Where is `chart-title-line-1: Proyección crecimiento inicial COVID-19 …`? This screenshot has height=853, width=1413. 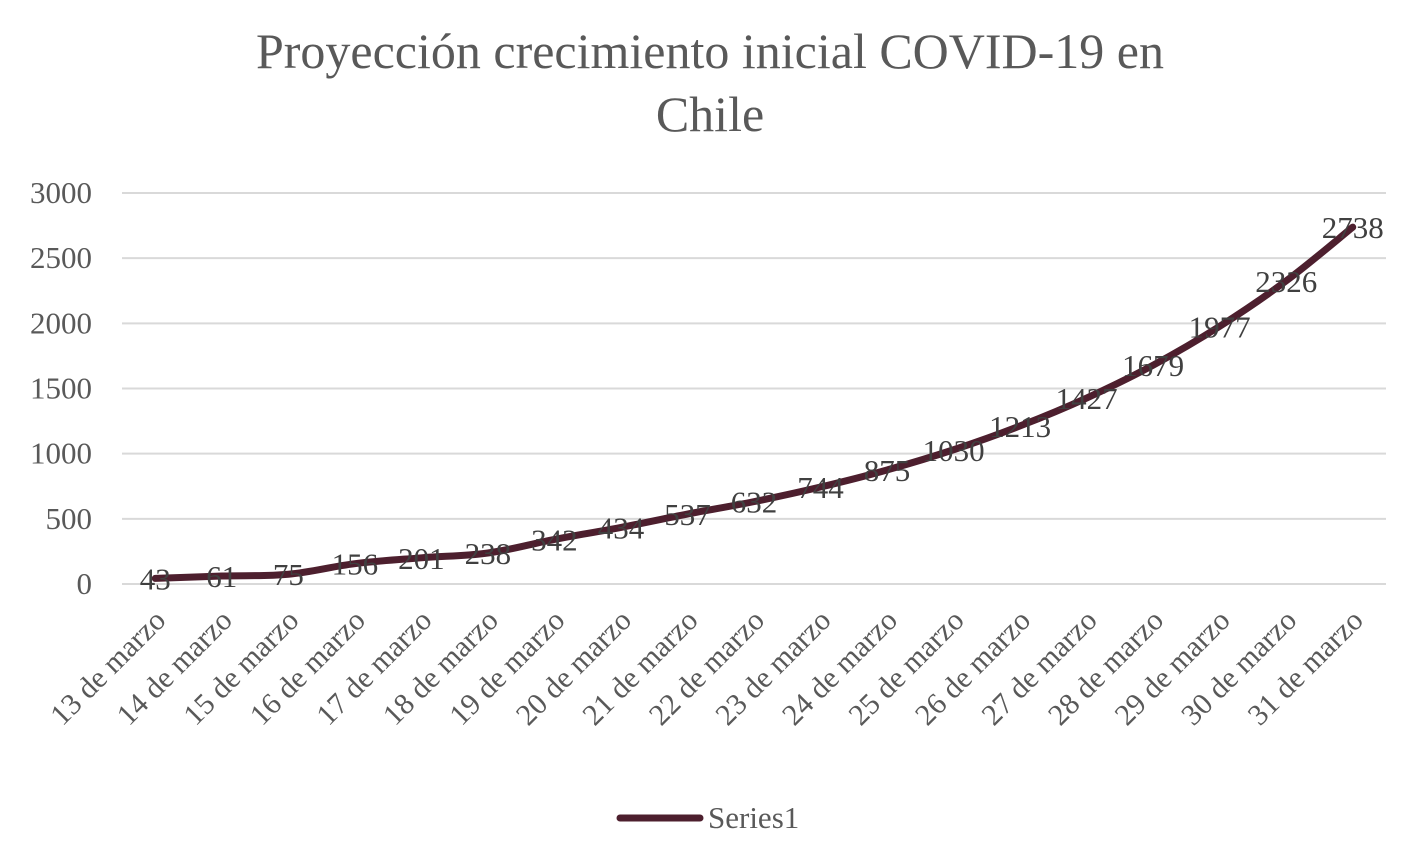 chart-title-line-1: Proyección crecimiento inicial COVID-19 … is located at coordinates (710, 51).